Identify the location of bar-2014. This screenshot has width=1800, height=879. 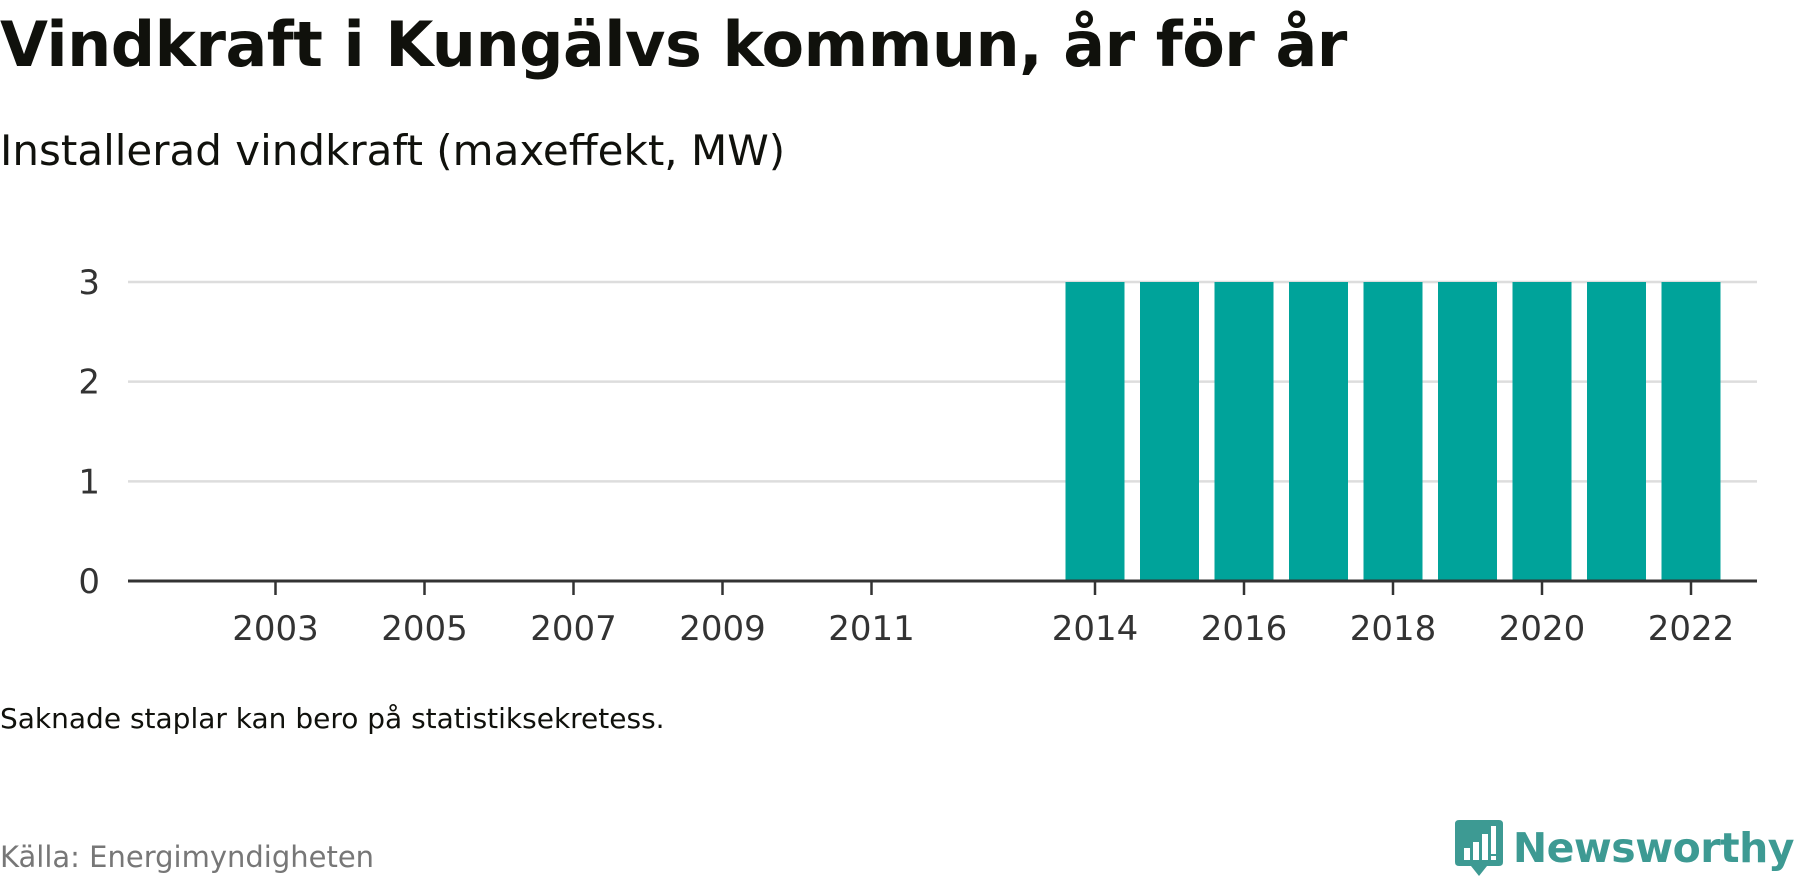
(1095, 431).